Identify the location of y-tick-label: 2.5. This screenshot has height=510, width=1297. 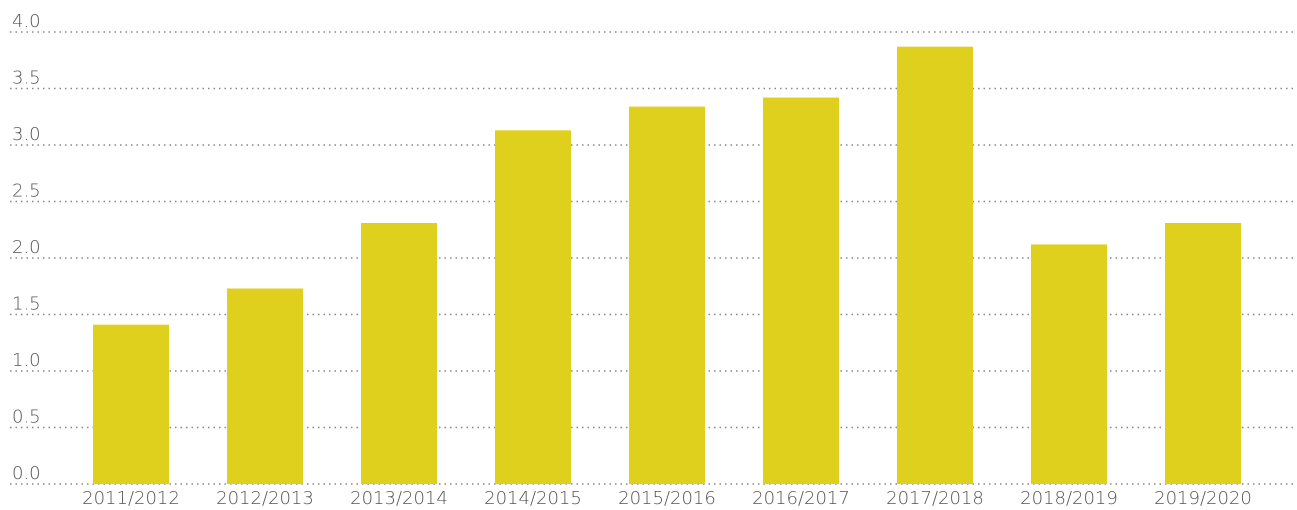
(26, 191).